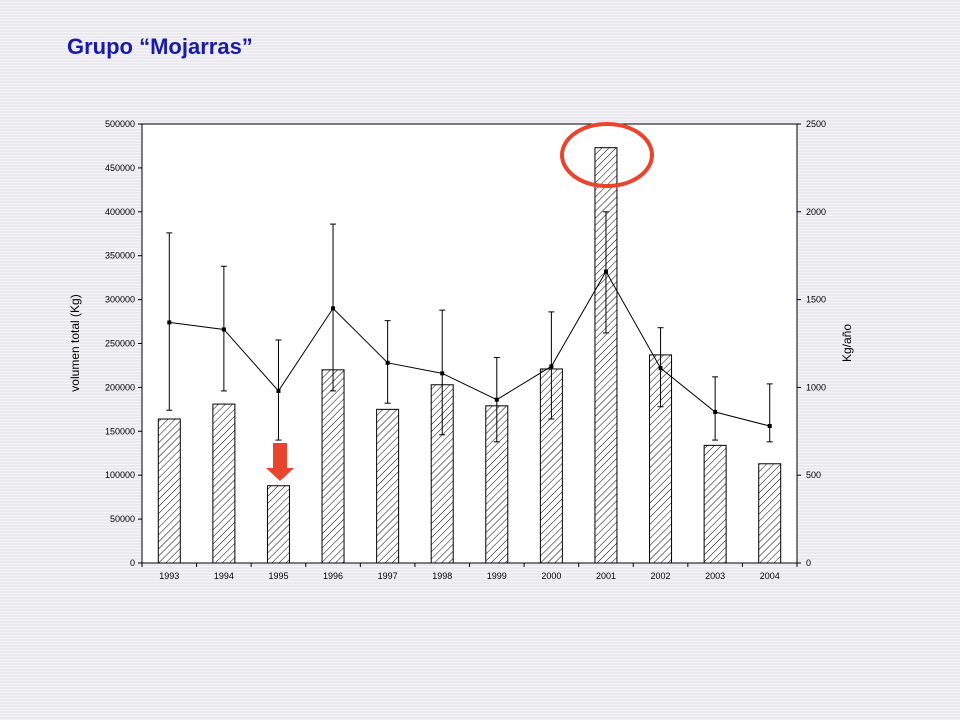  What do you see at coordinates (160, 46) in the screenshot?
I see `slide-title: Grupo “Mojarras”` at bounding box center [160, 46].